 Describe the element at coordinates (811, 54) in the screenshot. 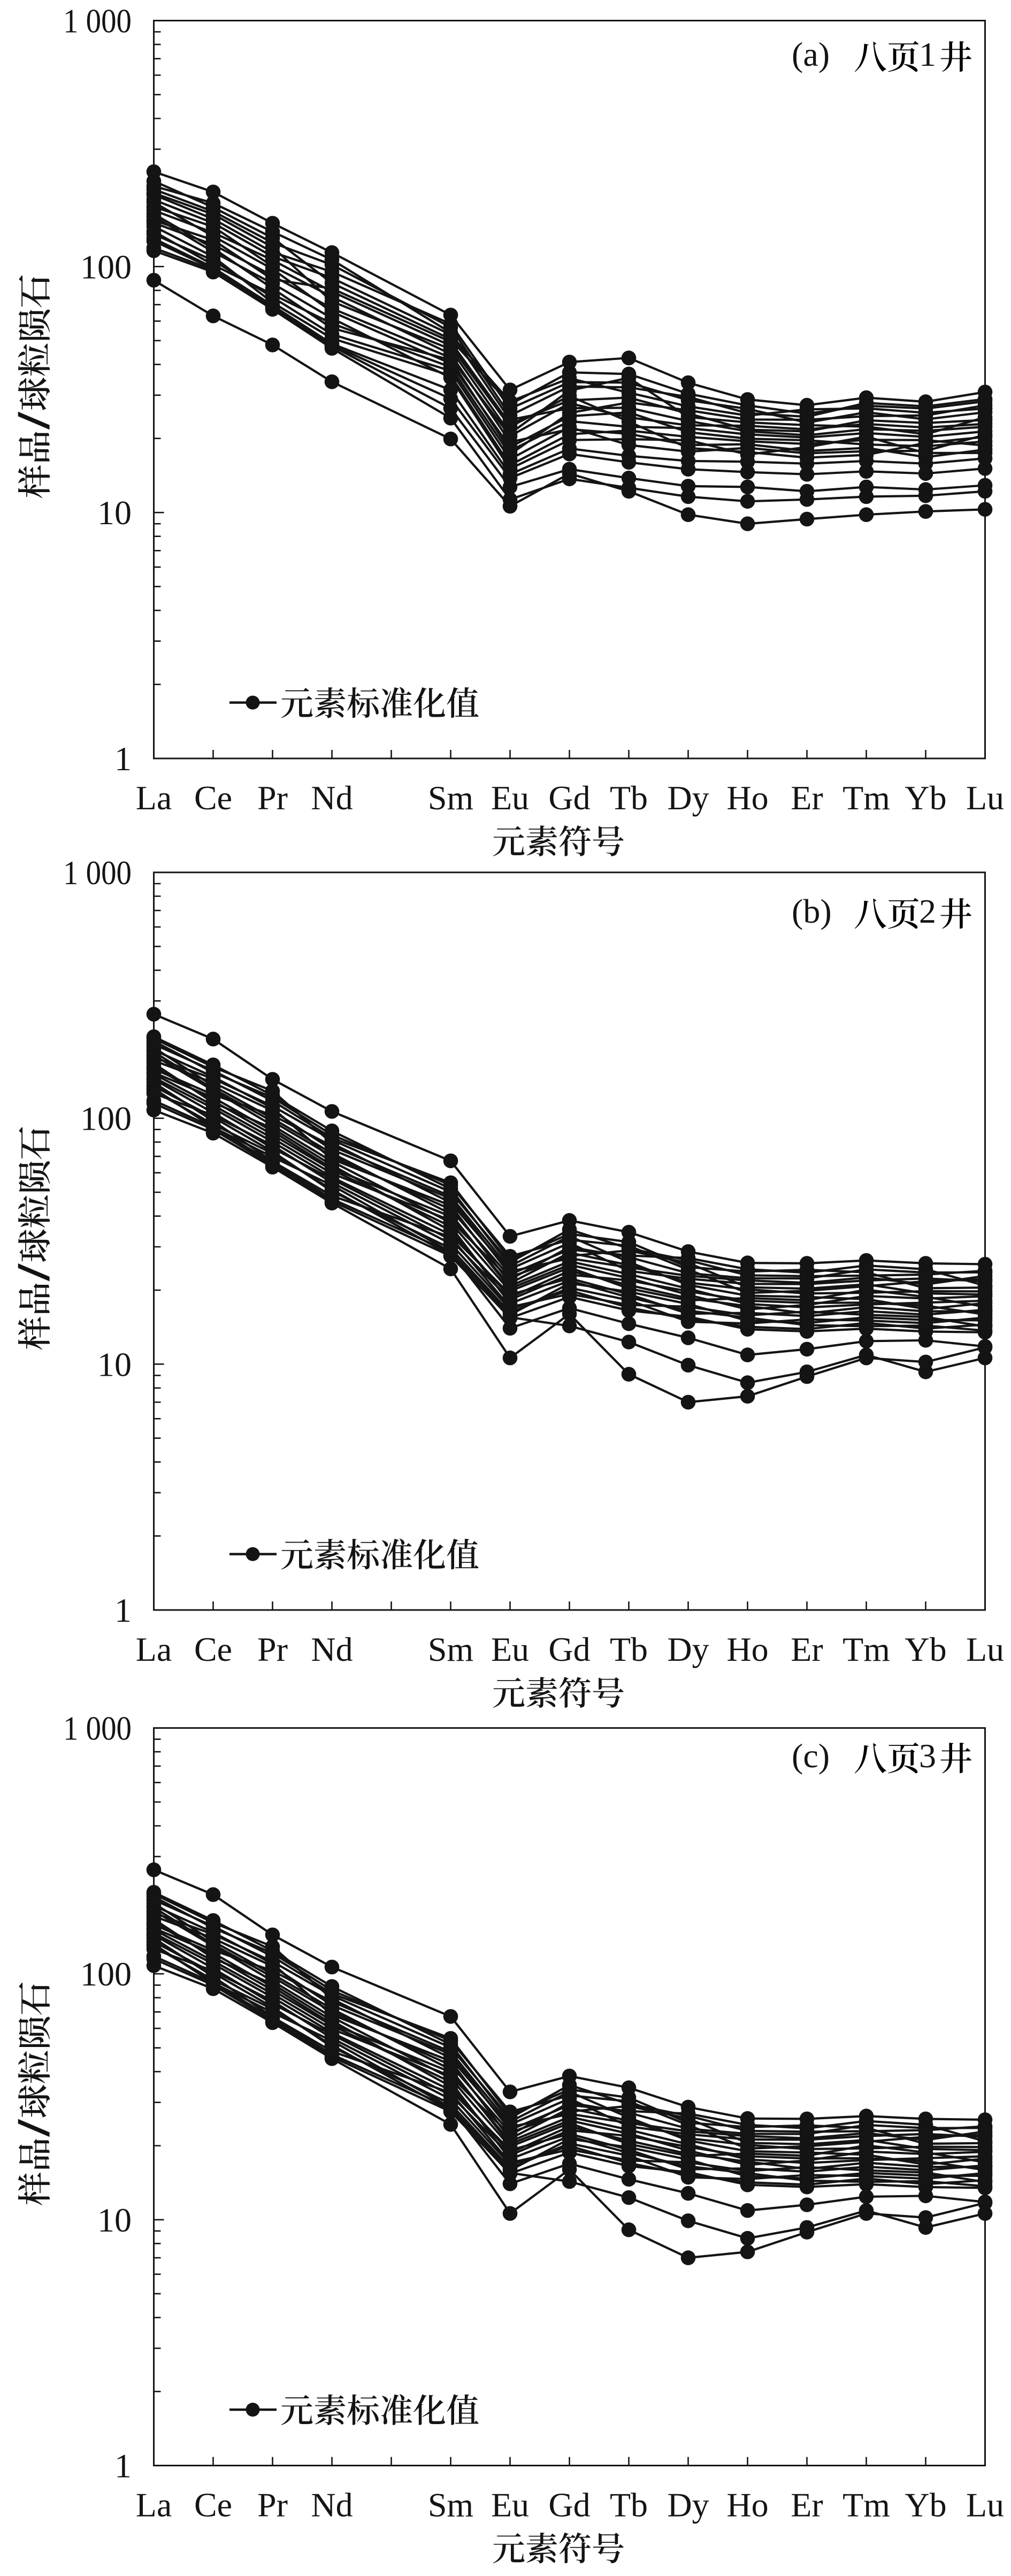

I see `svg-text: (a)` at that location.